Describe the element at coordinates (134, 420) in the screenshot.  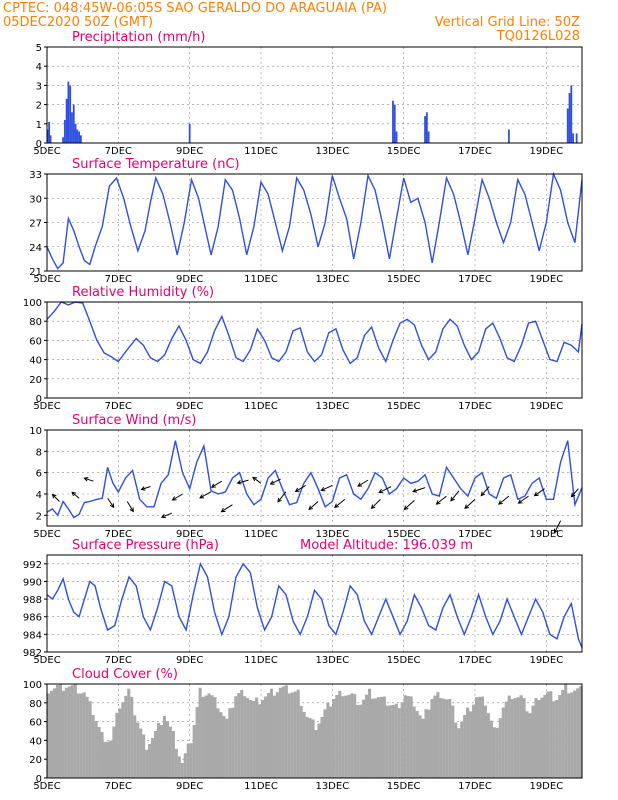
I see `panel-title: Surface Wind (m/s)` at that location.